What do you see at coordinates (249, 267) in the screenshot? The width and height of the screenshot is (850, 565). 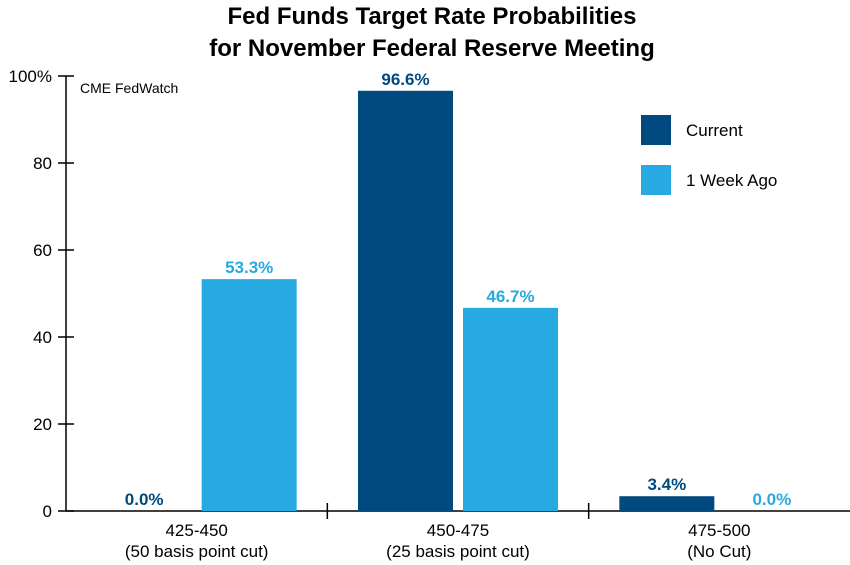 I see `data-label: 53.3%` at bounding box center [249, 267].